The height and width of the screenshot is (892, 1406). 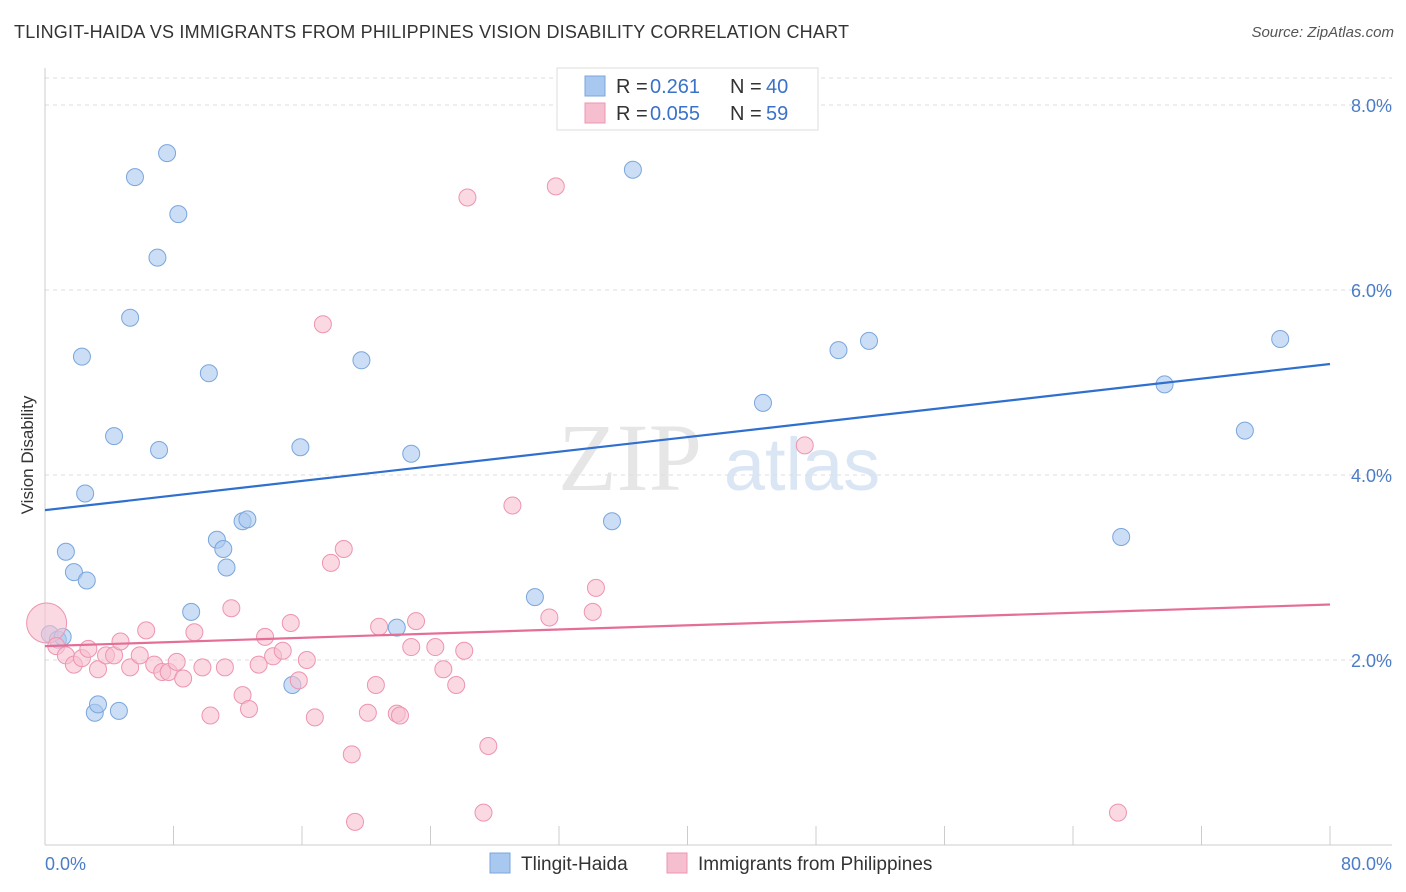 What do you see at coordinates (802, 464) in the screenshot?
I see `watermark-atlas: atlas` at bounding box center [802, 464].